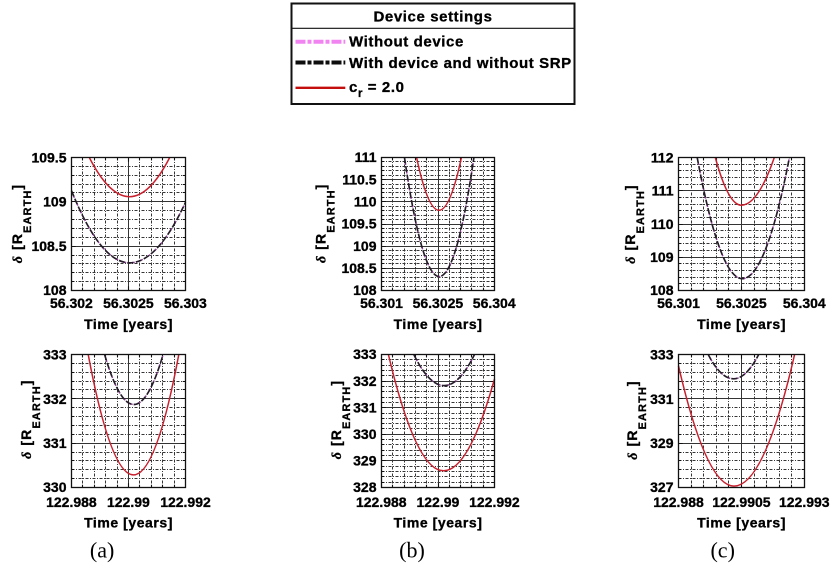  Describe the element at coordinates (406, 42) in the screenshot. I see `svg-text: Without device` at that location.